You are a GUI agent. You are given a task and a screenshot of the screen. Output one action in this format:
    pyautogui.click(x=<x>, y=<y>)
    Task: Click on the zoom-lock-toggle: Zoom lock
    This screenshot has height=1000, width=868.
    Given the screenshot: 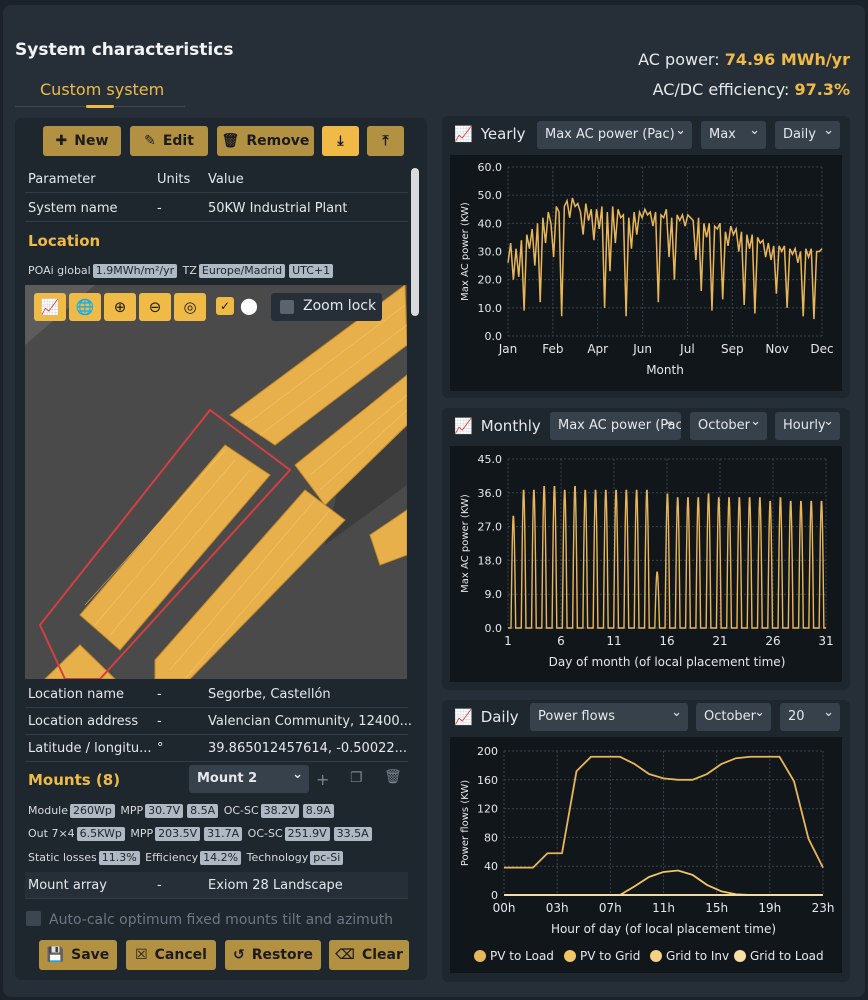 What is the action you would take?
    pyautogui.click(x=326, y=307)
    